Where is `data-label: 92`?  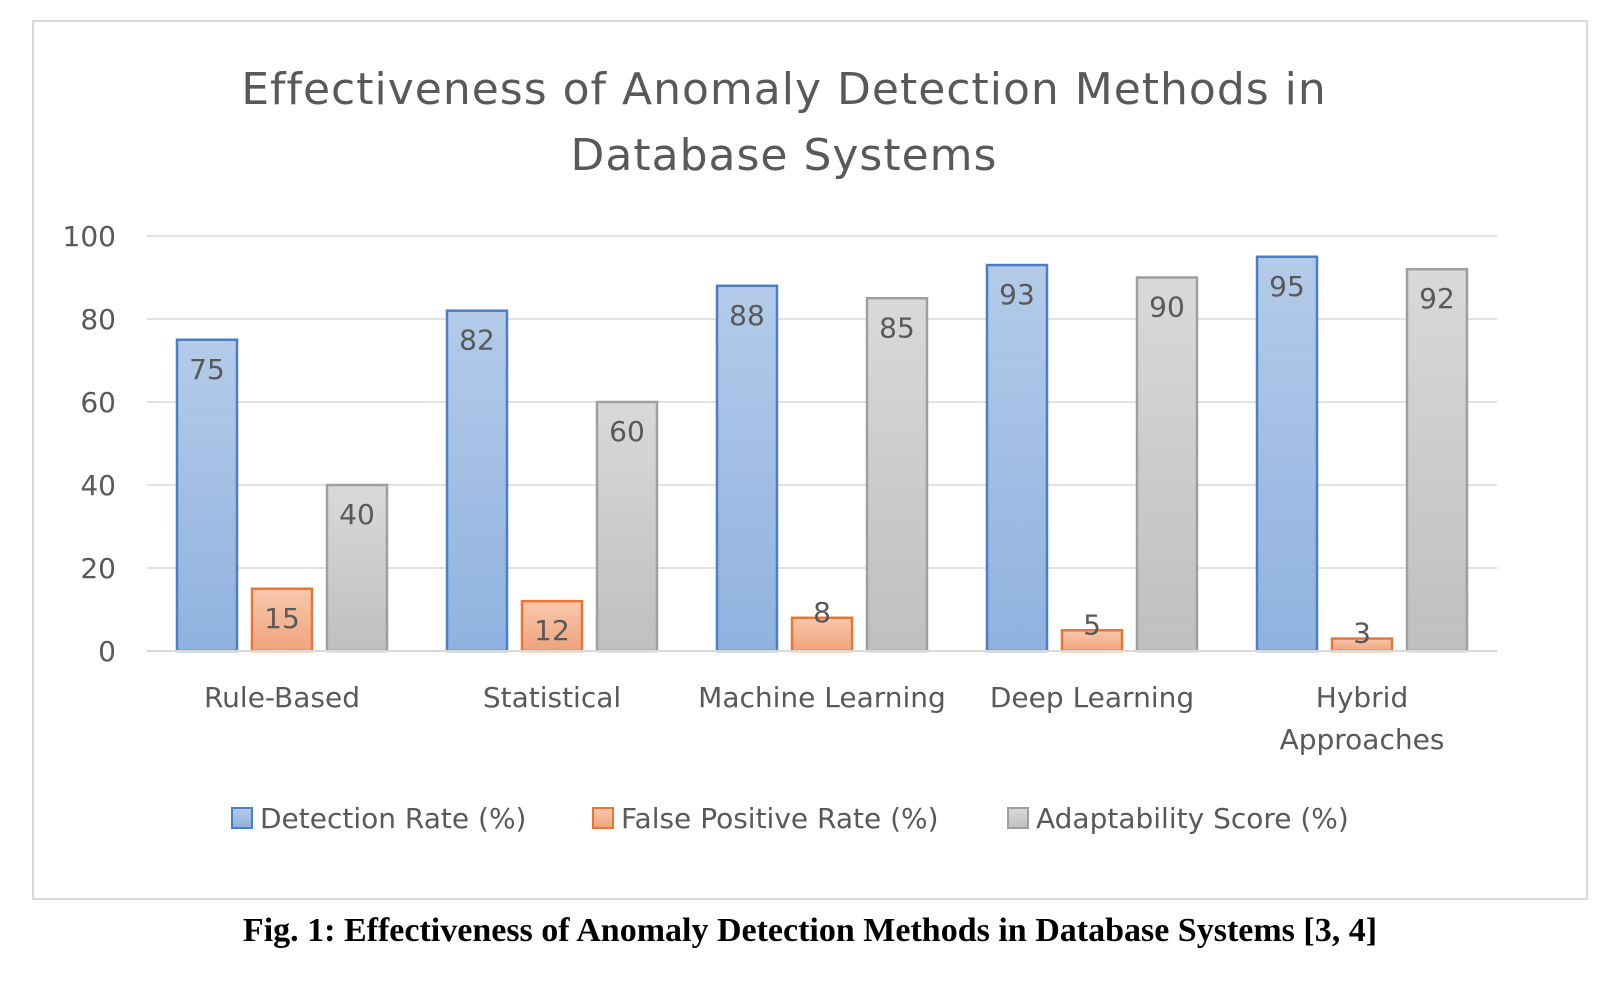 data-label: 92 is located at coordinates (1437, 298).